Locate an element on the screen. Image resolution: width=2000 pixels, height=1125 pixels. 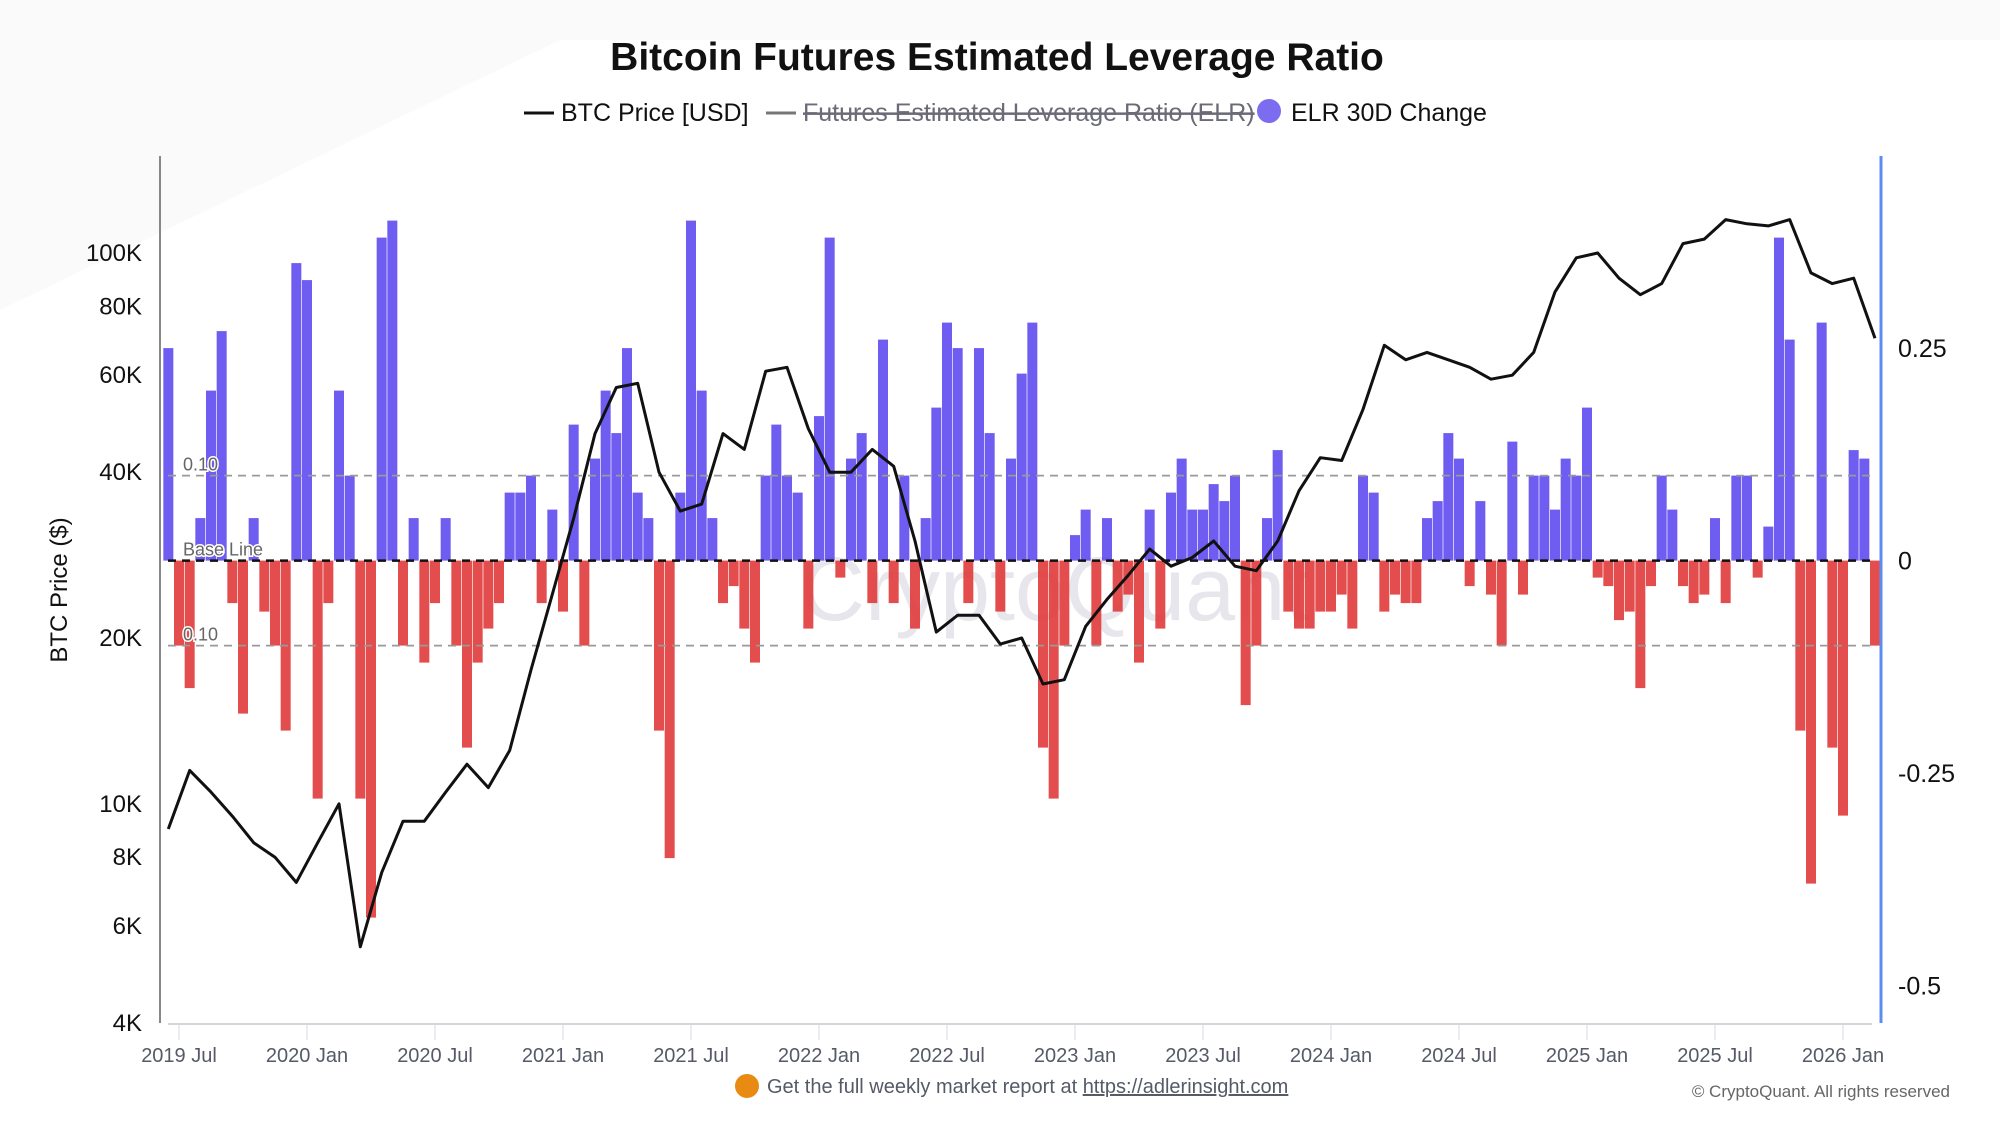
legend-item-elr: Futures Estimated Leverage Ratio (ELR) is located at coordinates (1010, 113).